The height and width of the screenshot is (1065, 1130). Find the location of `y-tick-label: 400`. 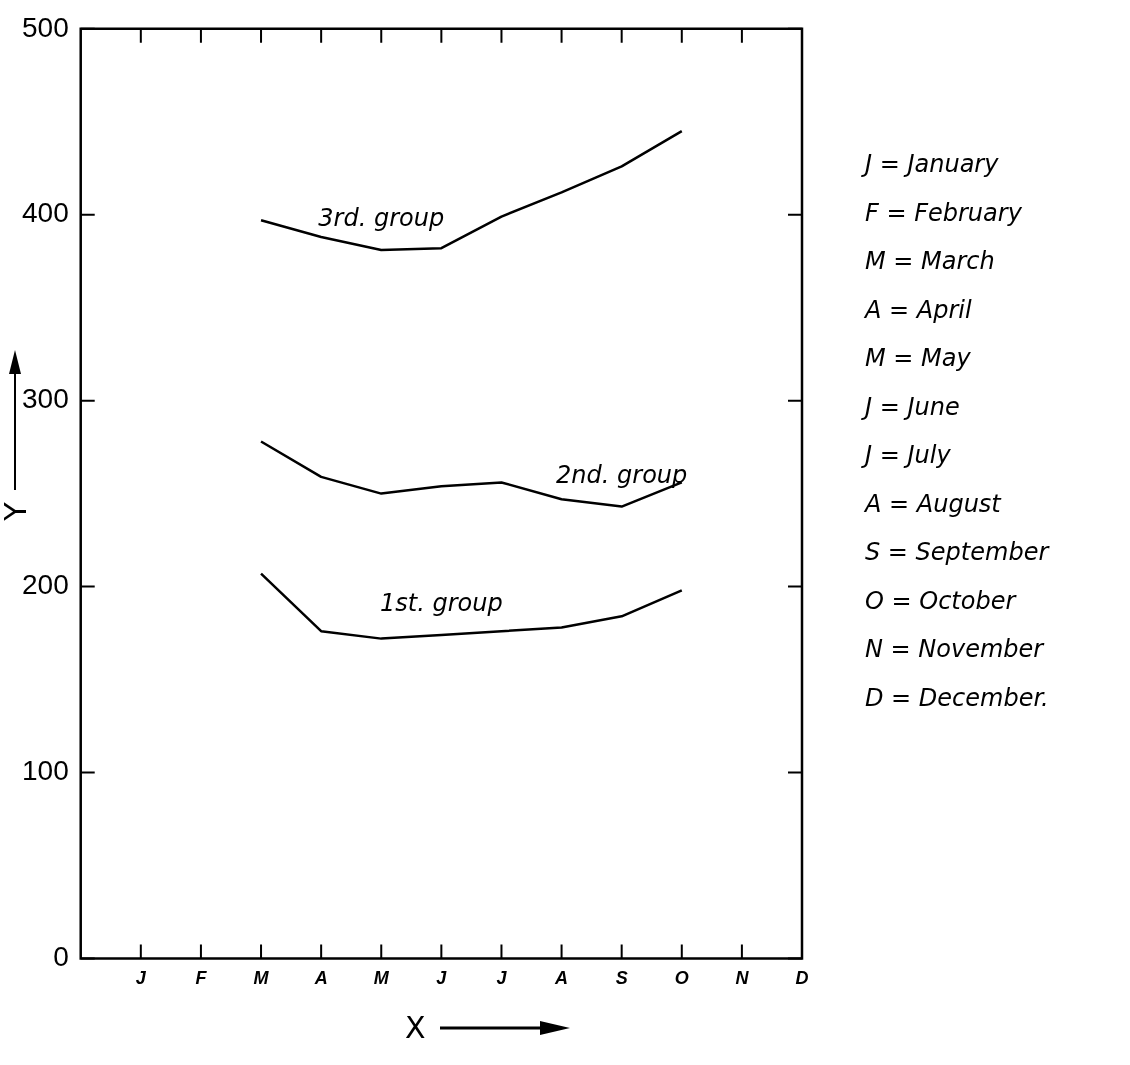

y-tick-label: 400 is located at coordinates (45, 213).